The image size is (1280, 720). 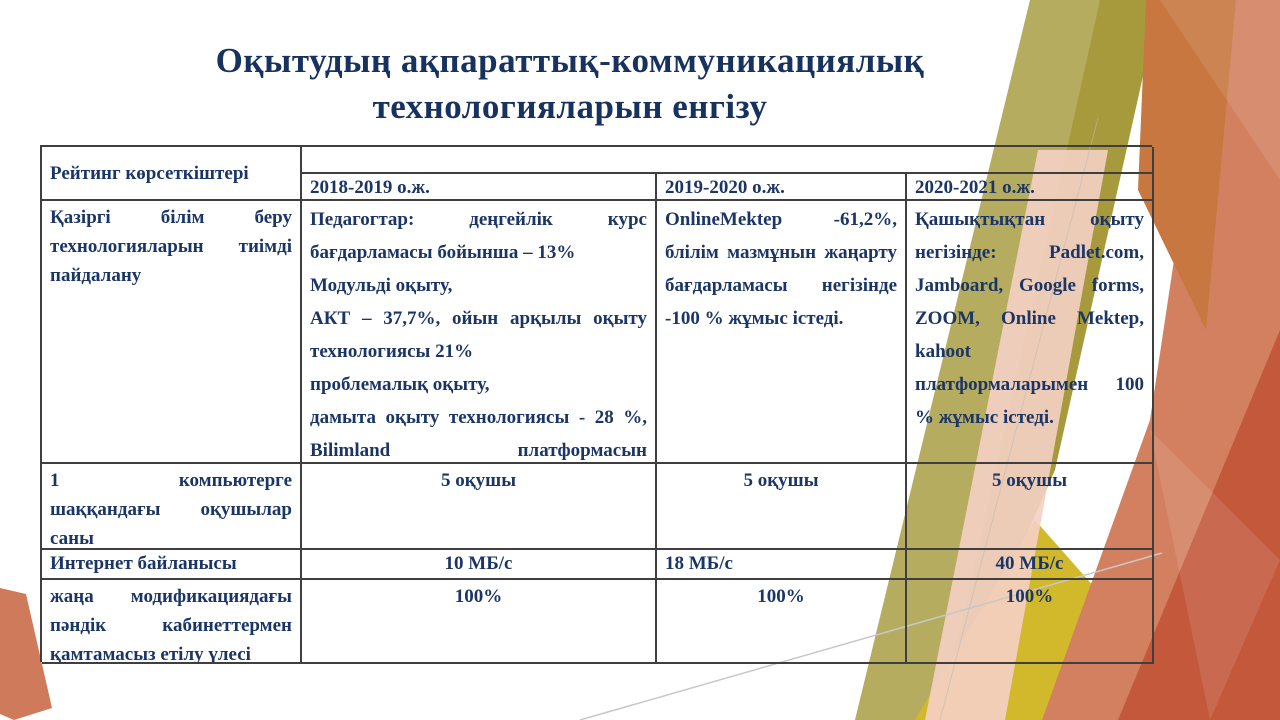 What do you see at coordinates (1030, 565) in the screenshot?
I see `cell-internet-2020: 40 МБ/с` at bounding box center [1030, 565].